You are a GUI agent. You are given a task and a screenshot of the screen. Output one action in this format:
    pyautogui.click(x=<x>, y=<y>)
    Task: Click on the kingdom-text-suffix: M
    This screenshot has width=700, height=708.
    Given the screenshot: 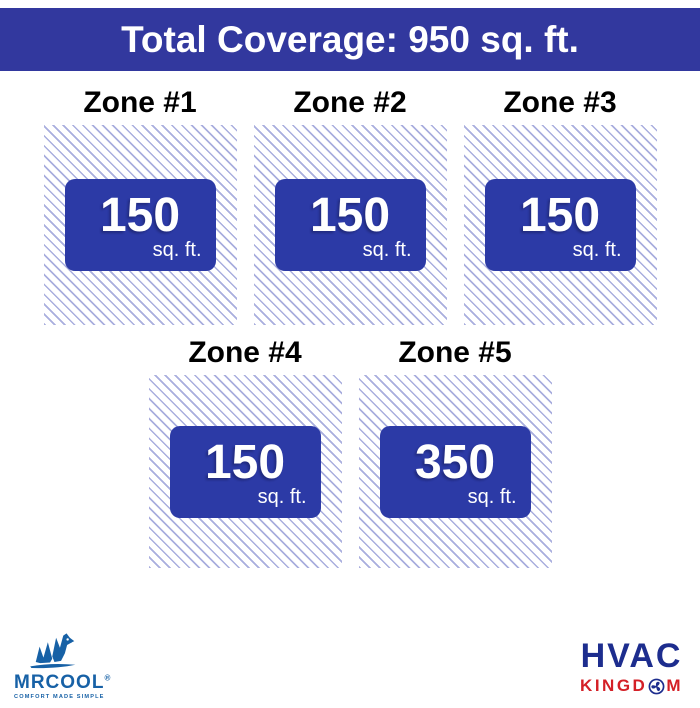 What is the action you would take?
    pyautogui.click(x=674, y=685)
    